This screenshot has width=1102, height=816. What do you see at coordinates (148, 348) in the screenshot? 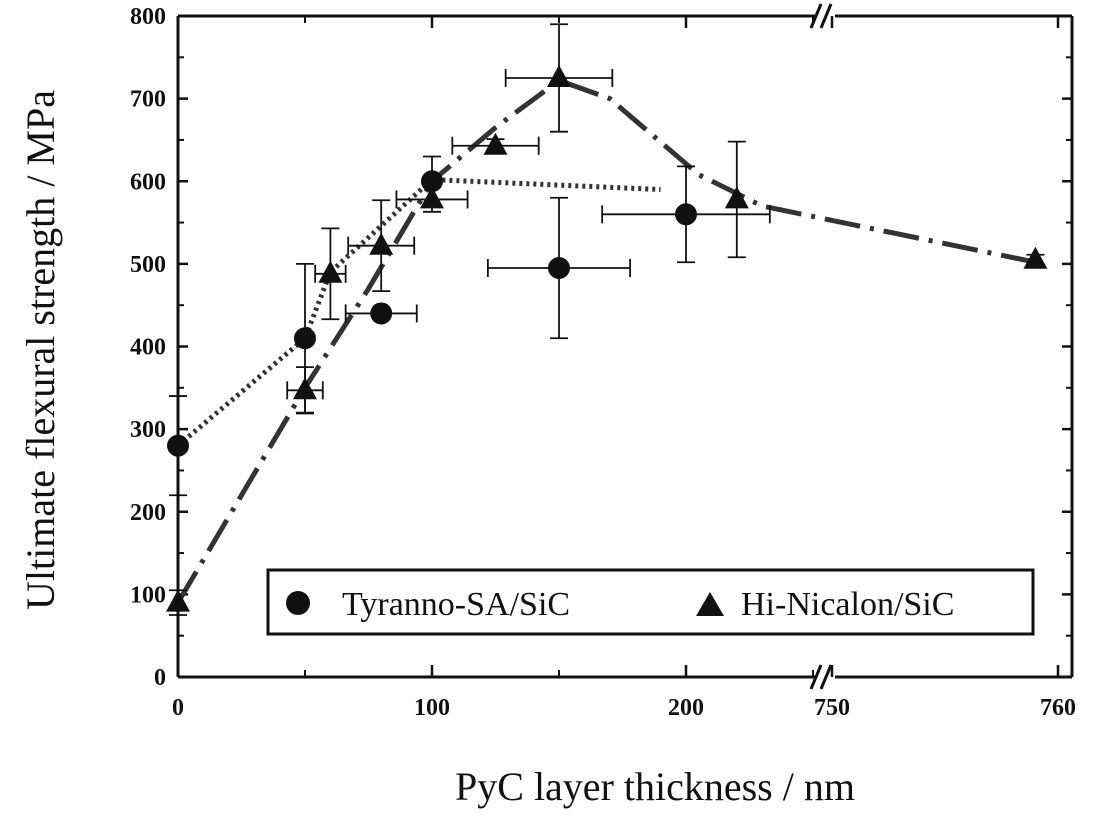
I see `y-tick-label: 400` at bounding box center [148, 348].